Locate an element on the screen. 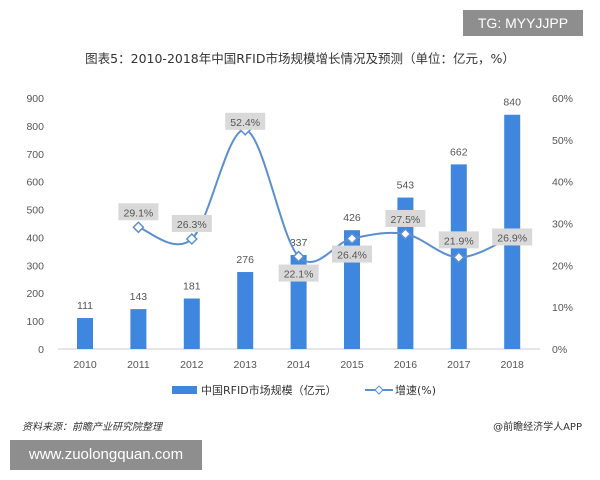 This screenshot has height=480, width=600. y-left-tick-label: 0 is located at coordinates (41, 350).